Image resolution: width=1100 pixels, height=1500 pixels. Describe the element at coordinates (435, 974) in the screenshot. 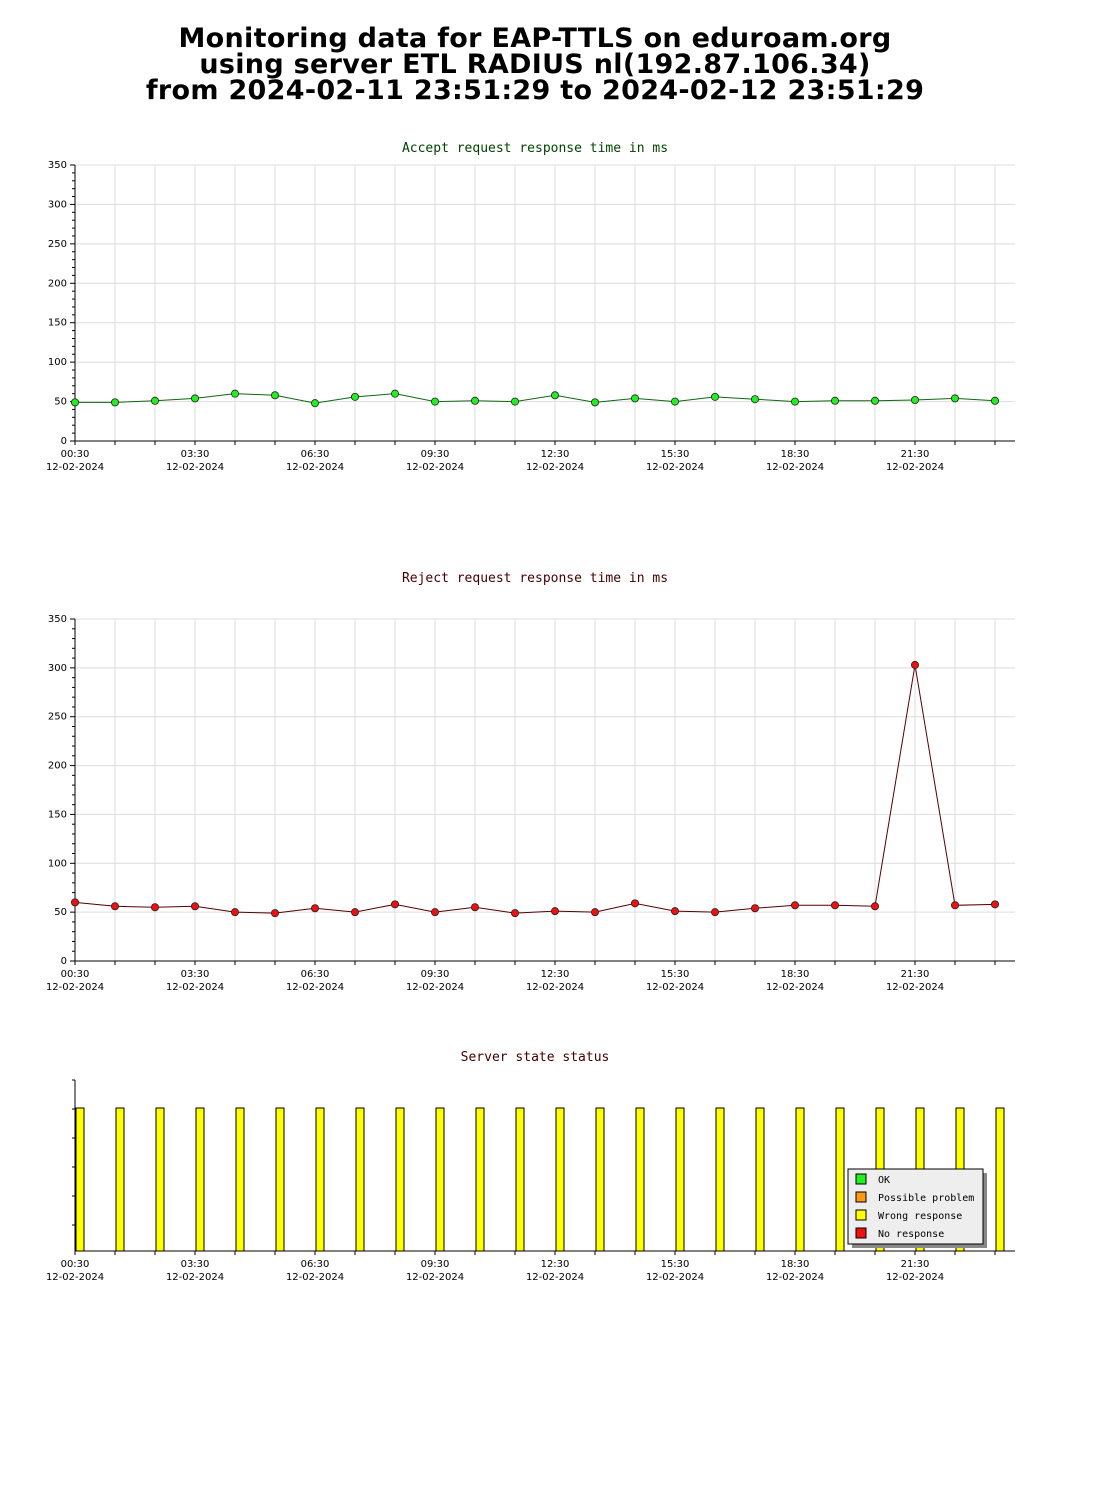

I see `reject-x-tick-time: 09:30` at that location.